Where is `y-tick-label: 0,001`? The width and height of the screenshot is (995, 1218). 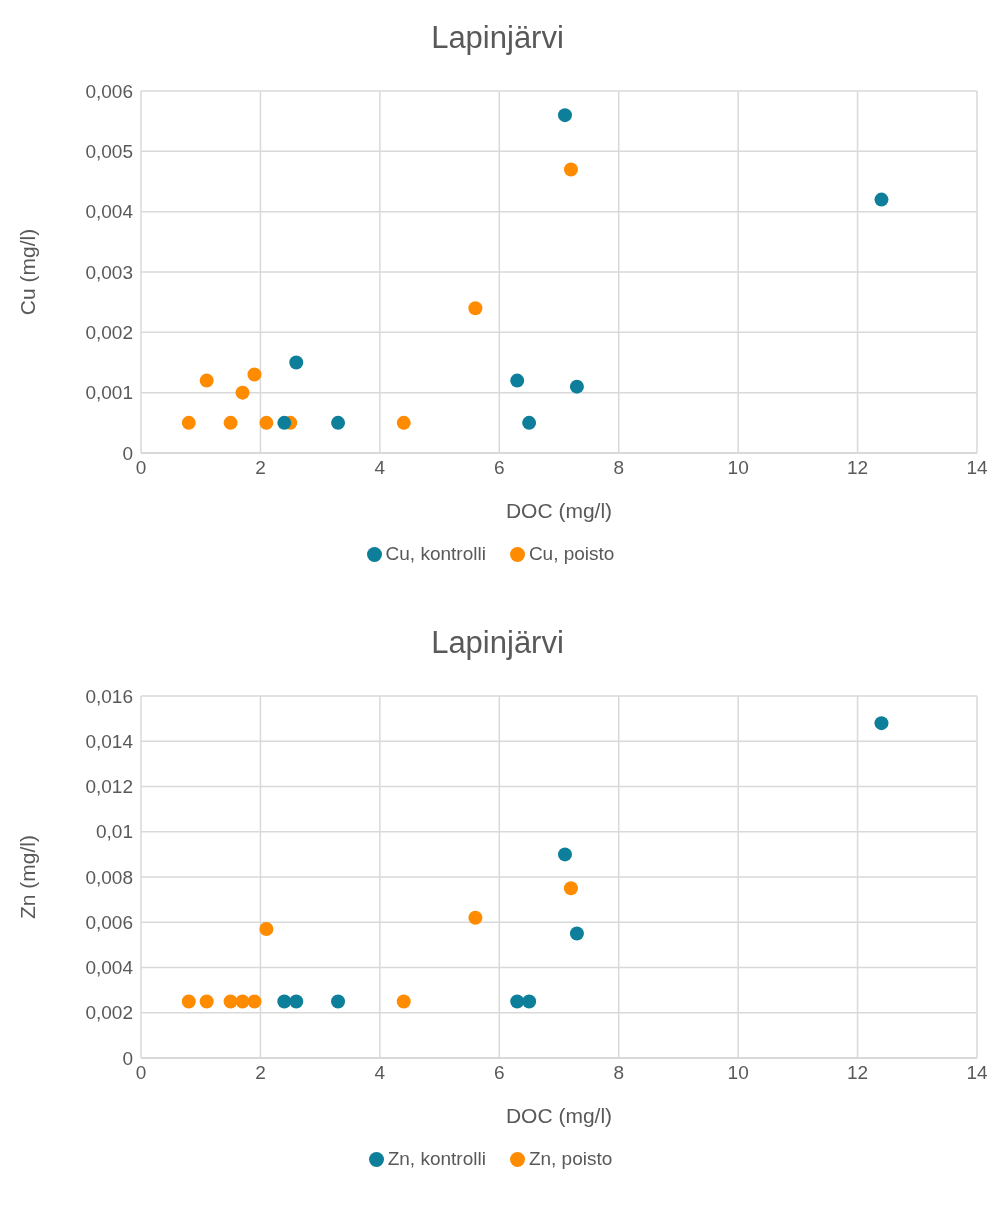
y-tick-label: 0,001 is located at coordinates (109, 393).